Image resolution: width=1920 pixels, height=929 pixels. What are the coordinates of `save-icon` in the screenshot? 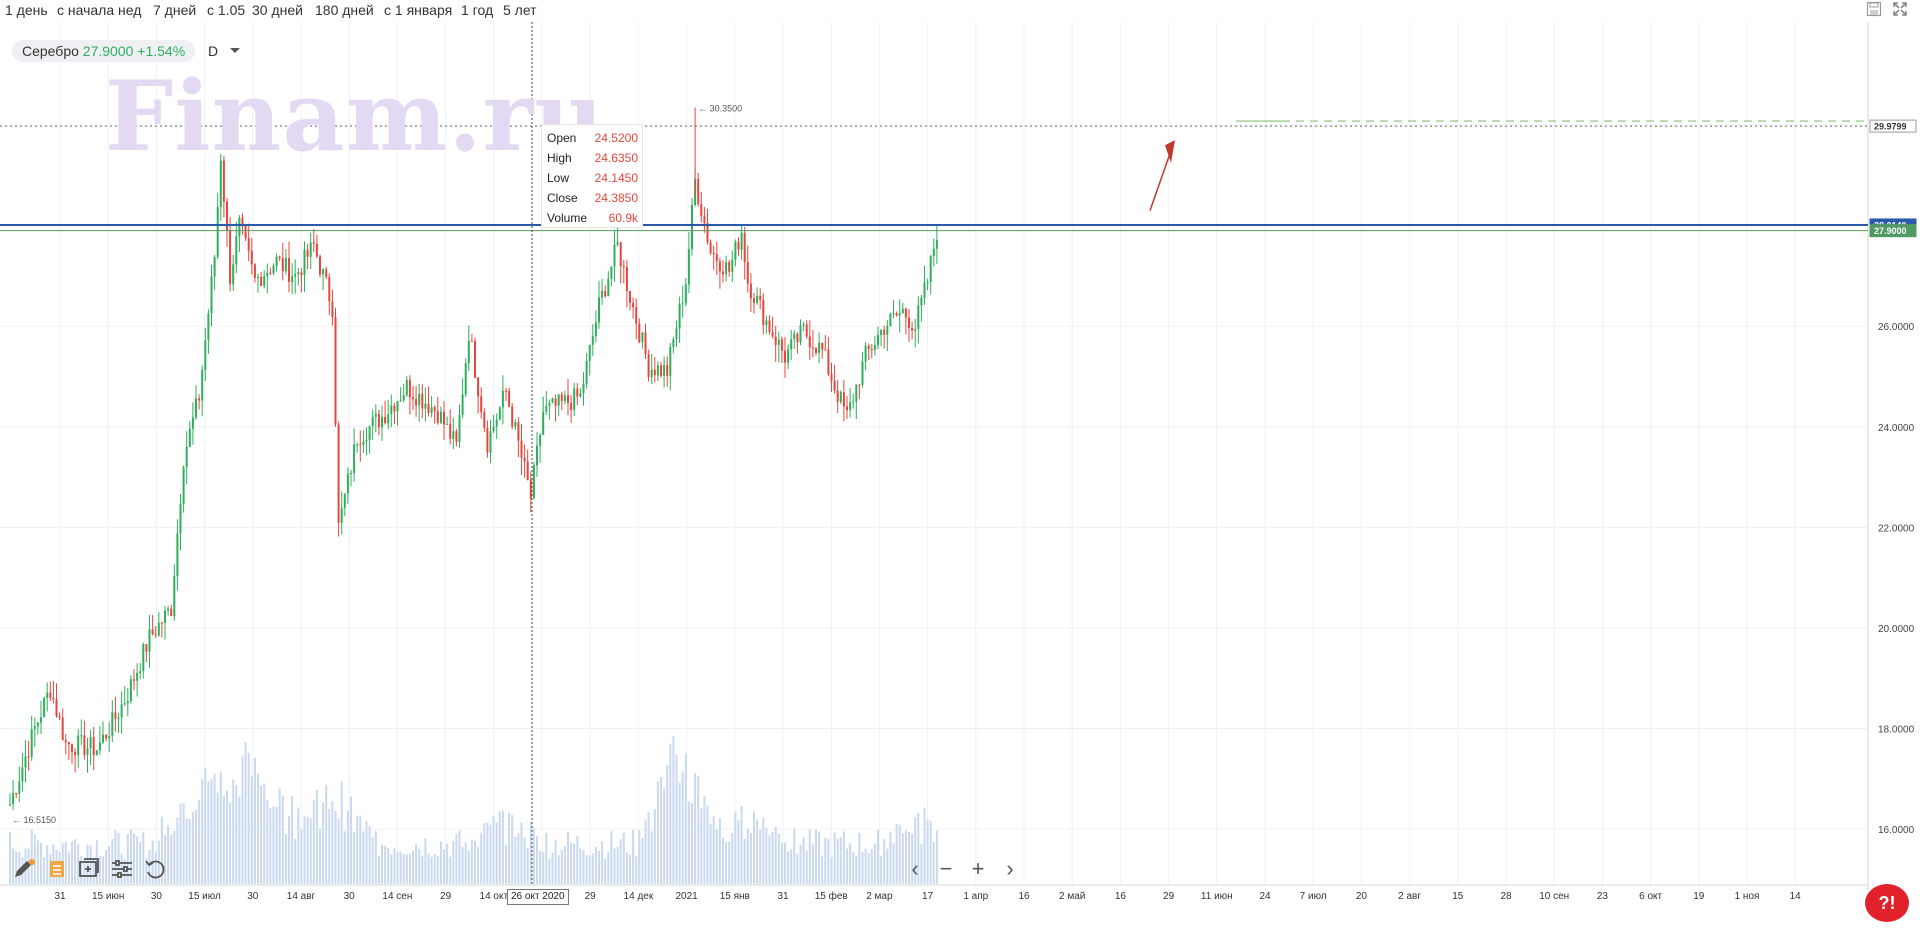 It's located at (1875, 10).